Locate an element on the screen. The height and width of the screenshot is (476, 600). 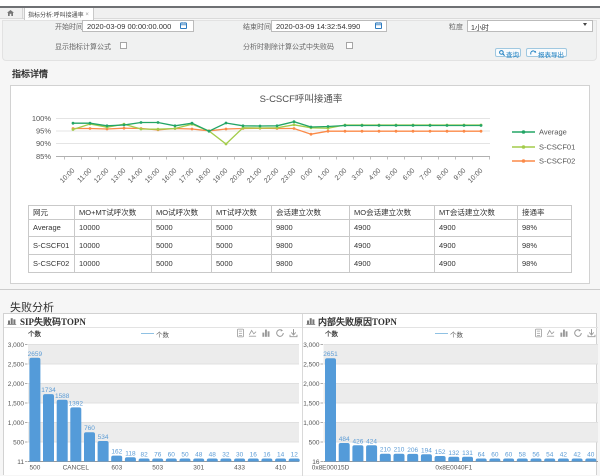
svg-text: S-CSCF01 is located at coordinates (557, 147).